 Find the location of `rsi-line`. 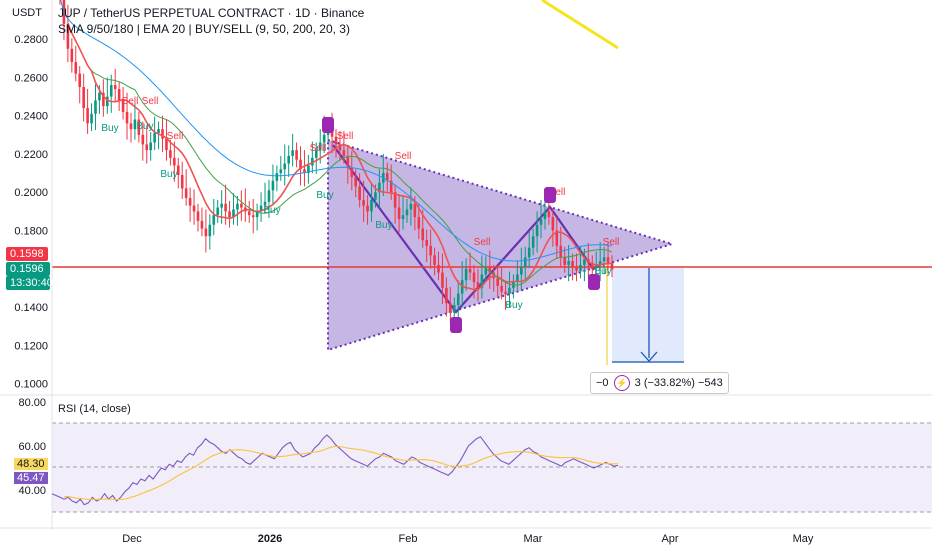

rsi-line is located at coordinates (335, 470).